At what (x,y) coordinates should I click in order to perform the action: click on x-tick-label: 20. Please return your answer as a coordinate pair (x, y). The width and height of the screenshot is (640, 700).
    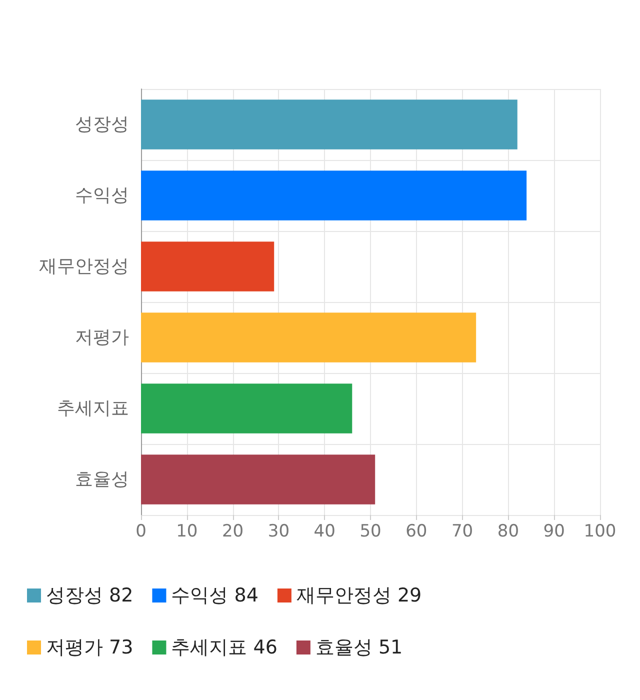
    Looking at the image, I should click on (233, 532).